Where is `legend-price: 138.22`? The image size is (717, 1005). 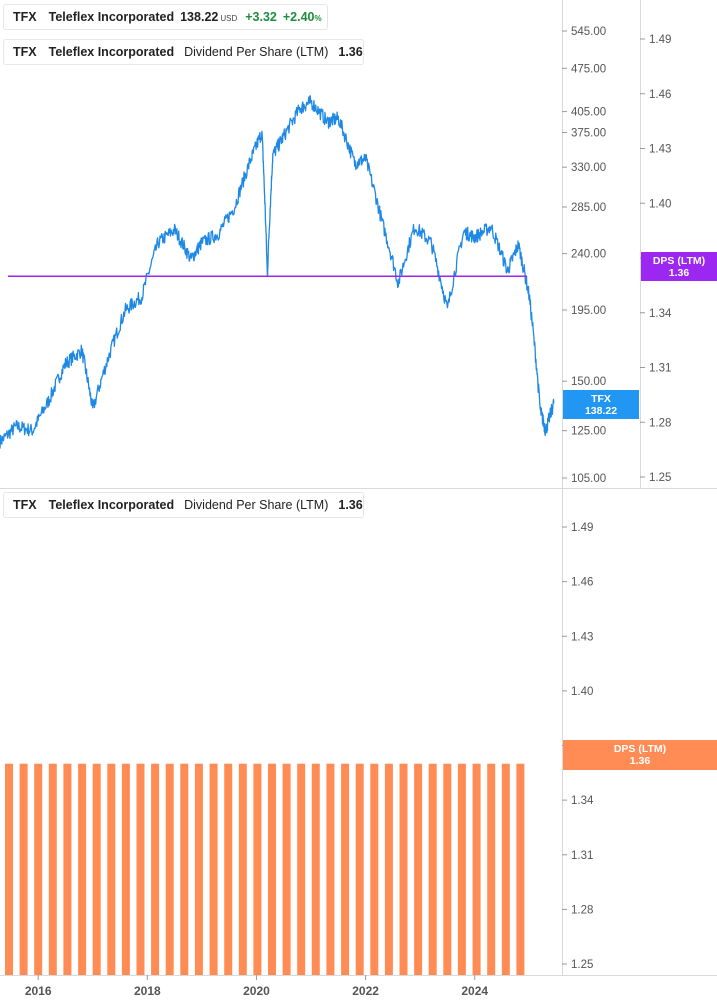 legend-price: 138.22 is located at coordinates (199, 17).